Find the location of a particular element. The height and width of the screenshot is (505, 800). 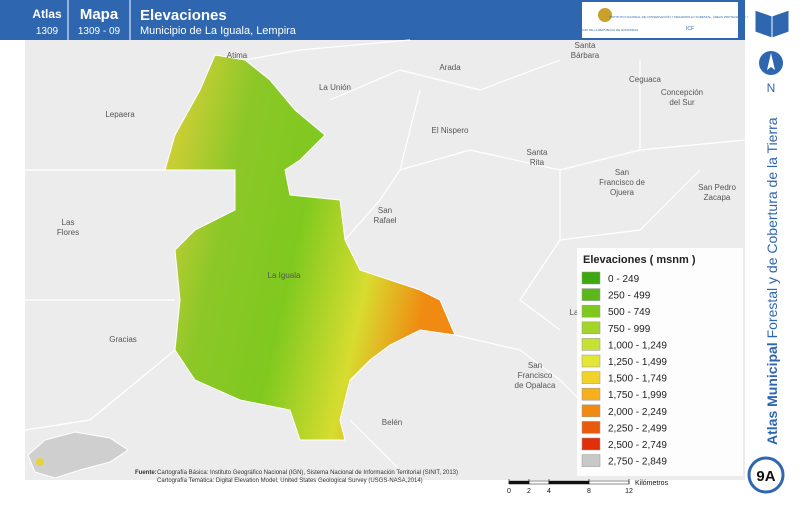

series-rest: Forestal y de Cobertura de la Tierra is located at coordinates (772, 227).